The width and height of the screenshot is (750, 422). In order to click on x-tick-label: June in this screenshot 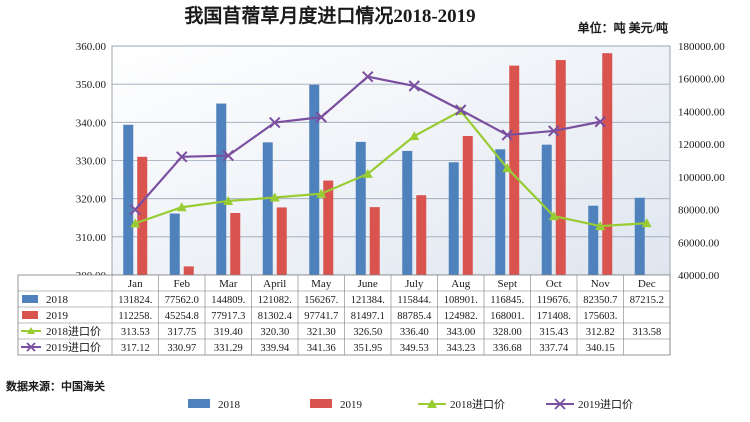, I will do `click(368, 284)`.